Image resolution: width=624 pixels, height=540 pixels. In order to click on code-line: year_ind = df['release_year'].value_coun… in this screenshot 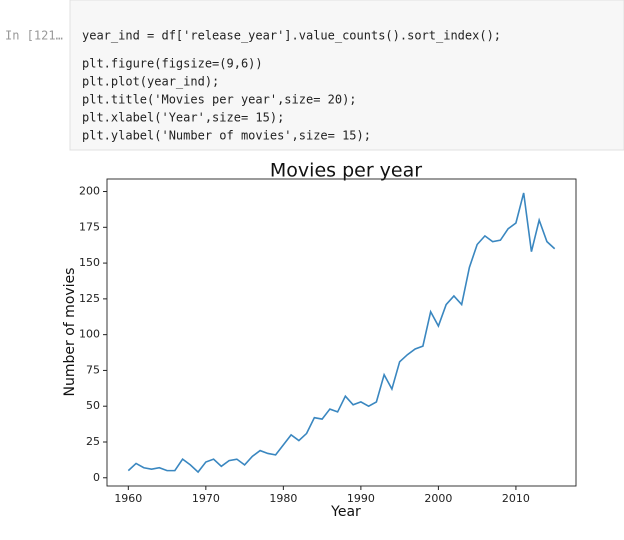, I will do `click(291, 36)`.